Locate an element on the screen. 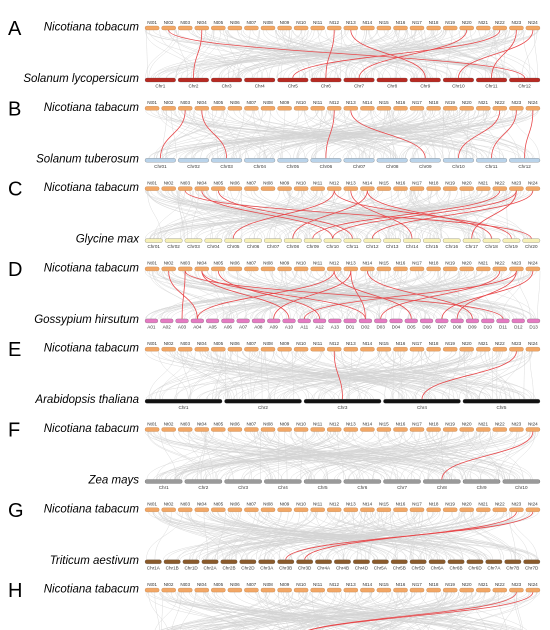  bottom-chromosome-label: Chr17 is located at coordinates (471, 246).